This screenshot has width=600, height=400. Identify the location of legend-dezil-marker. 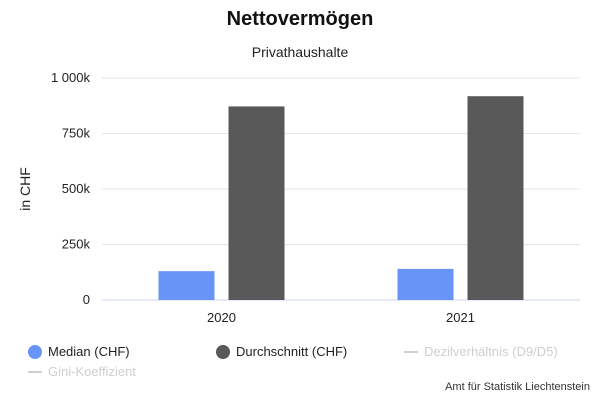
(411, 351).